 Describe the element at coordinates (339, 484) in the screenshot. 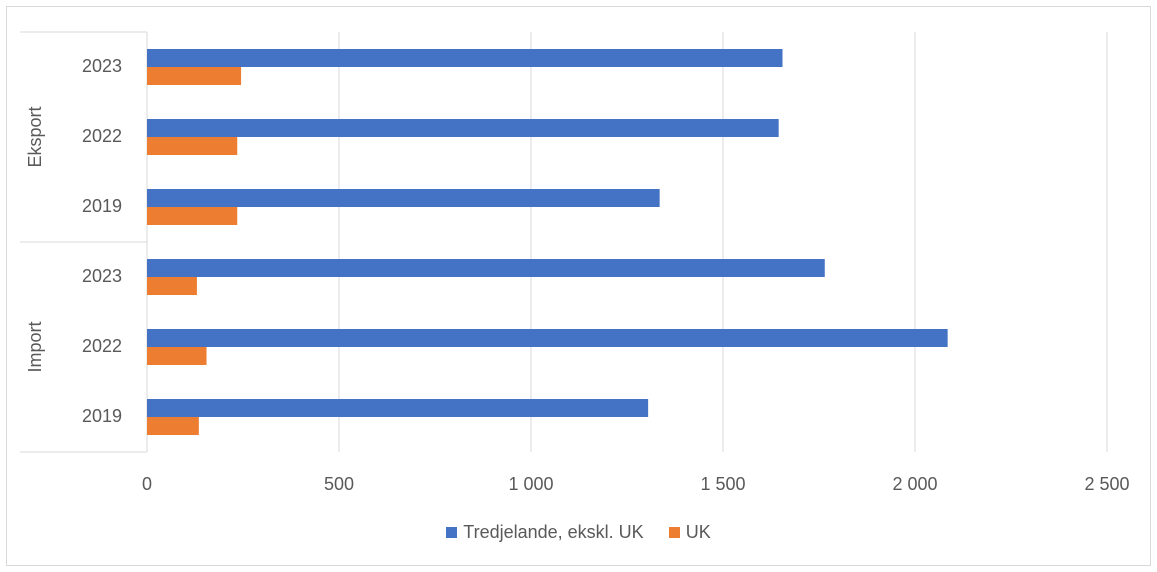

I see `x-tick-label: 500` at that location.